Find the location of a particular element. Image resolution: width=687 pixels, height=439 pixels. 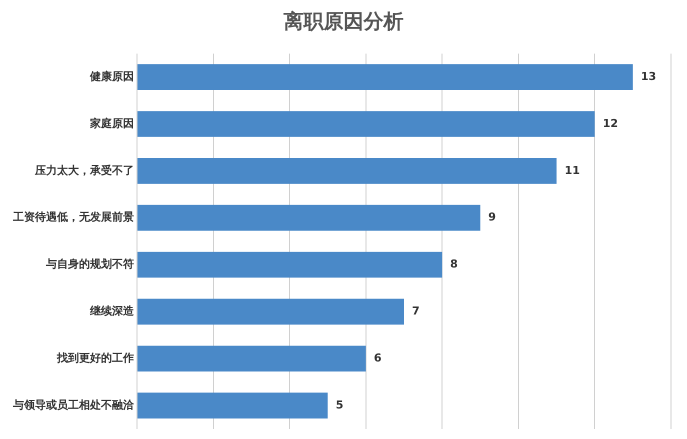

y-tick-label: 家庭原因 is located at coordinates (111, 123).